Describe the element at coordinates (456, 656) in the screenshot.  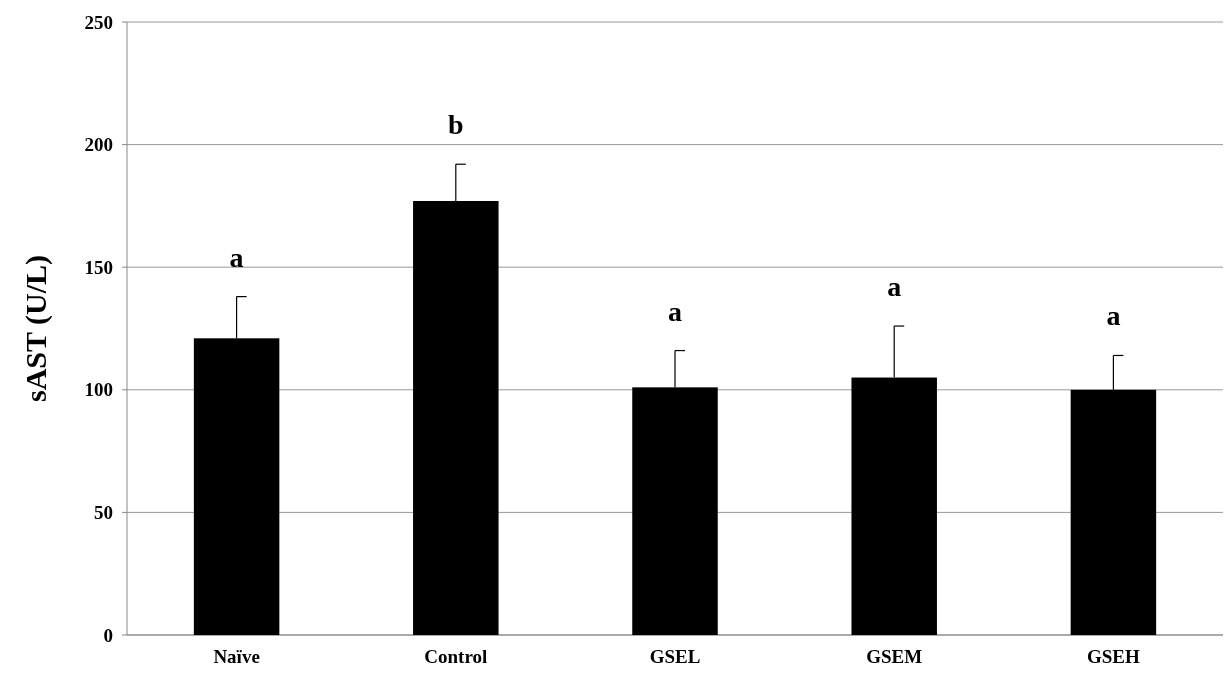
I see `x-tick-label: Control` at that location.